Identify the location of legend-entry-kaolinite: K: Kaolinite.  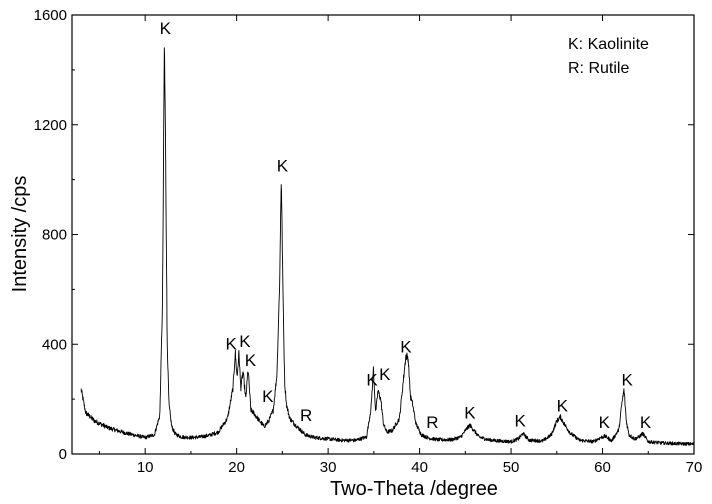
(608, 44).